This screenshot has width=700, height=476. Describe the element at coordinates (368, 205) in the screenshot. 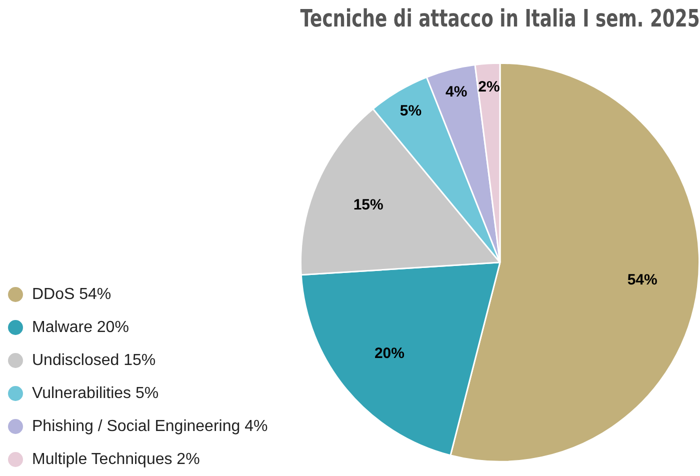

I see `data-label: 15%` at that location.